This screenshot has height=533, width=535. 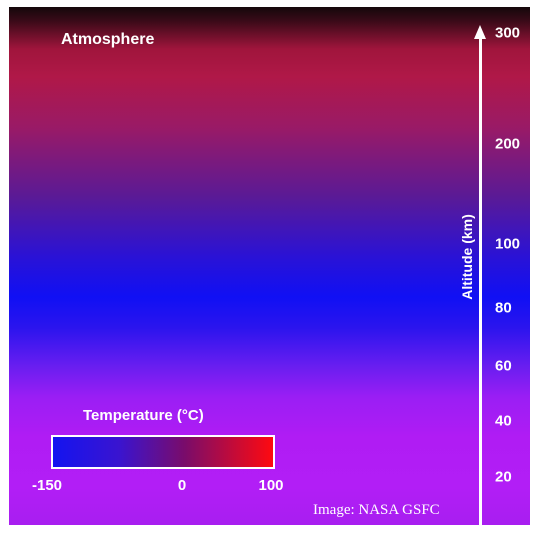 I want to click on legend-label-min: -150, so click(x=47, y=485).